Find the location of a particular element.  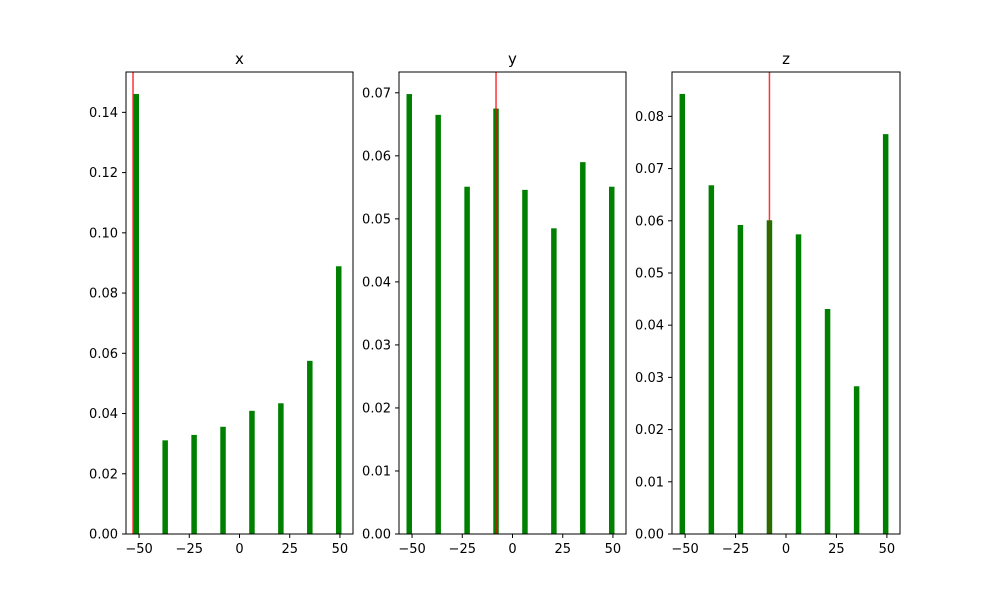

subplot-title: z is located at coordinates (786, 59).